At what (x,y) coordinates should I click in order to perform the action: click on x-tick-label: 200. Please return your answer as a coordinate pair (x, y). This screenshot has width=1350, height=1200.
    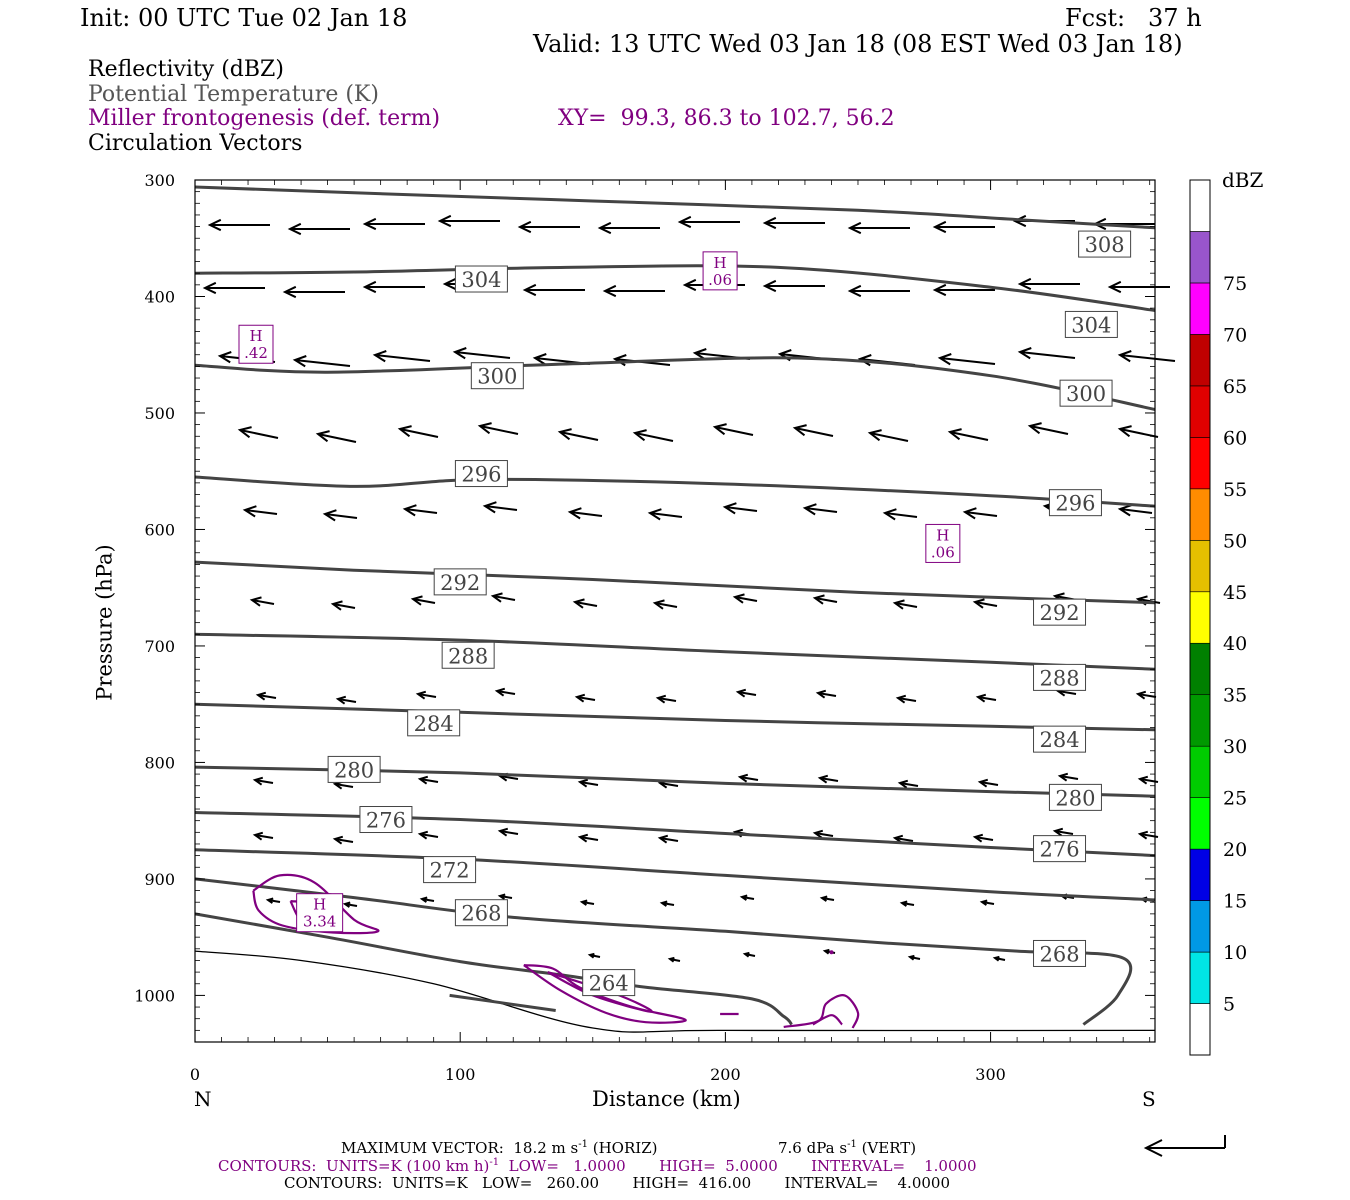
    Looking at the image, I should click on (725, 1074).